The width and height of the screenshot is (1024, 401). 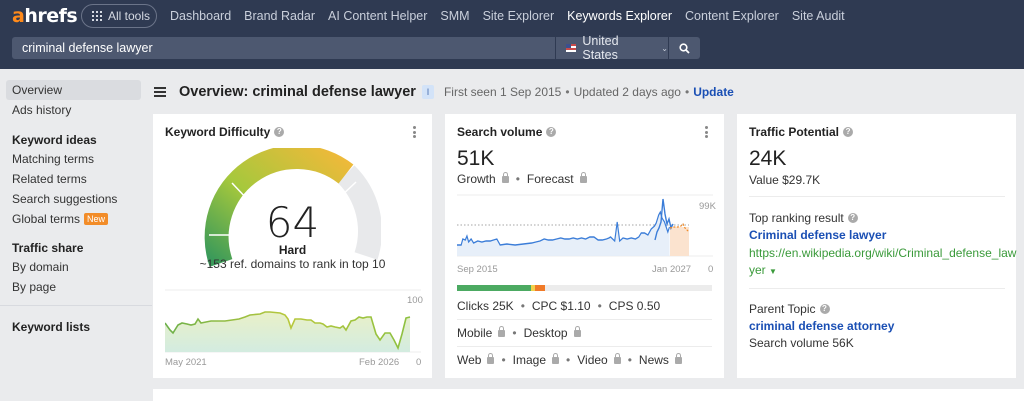 I want to click on kd-y-min: 0, so click(x=419, y=362).